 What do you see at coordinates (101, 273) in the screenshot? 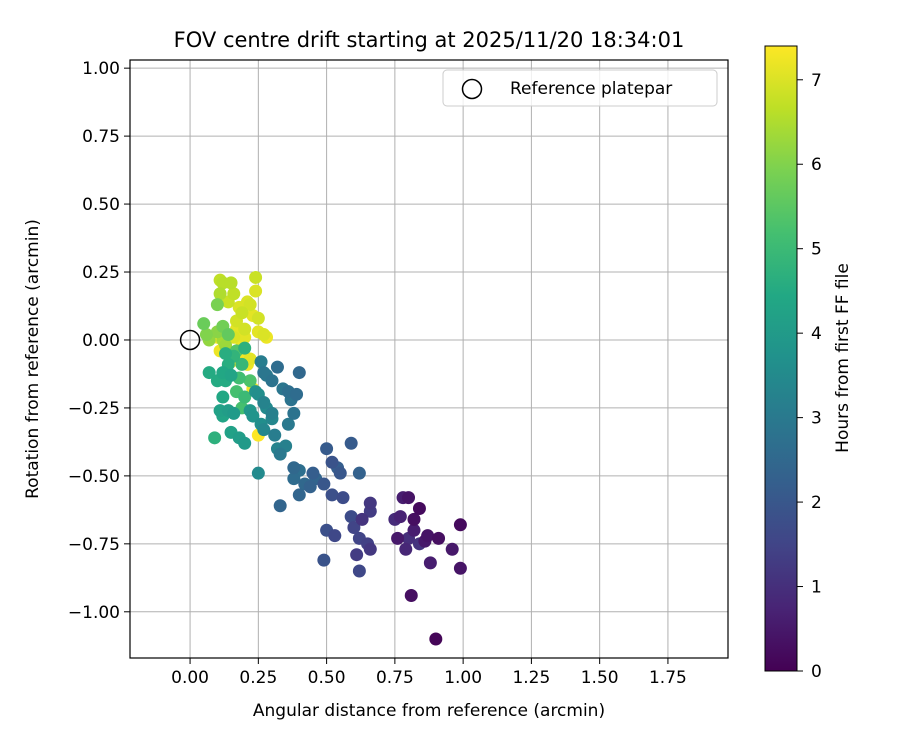
I see `y-tick-label: 0.25` at bounding box center [101, 273].